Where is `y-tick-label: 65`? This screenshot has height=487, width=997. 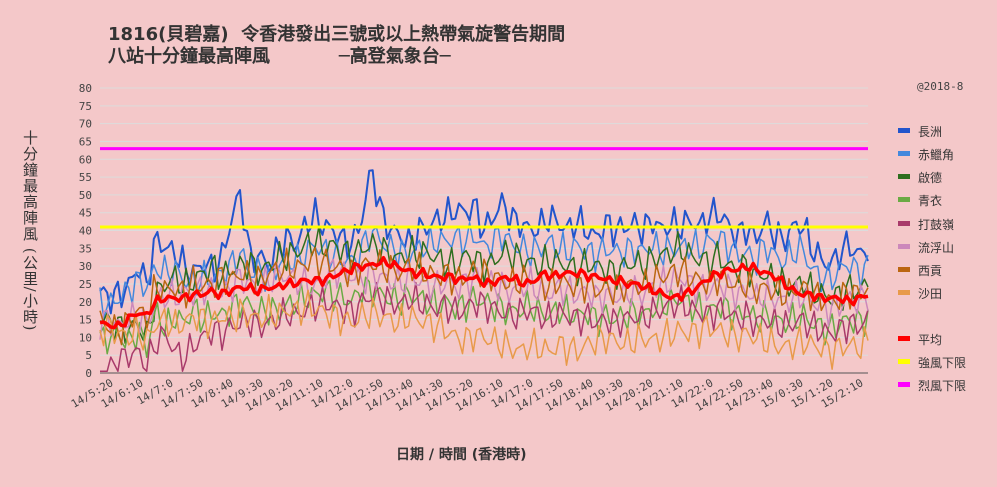
y-tick-label: 65 is located at coordinates (85, 141).